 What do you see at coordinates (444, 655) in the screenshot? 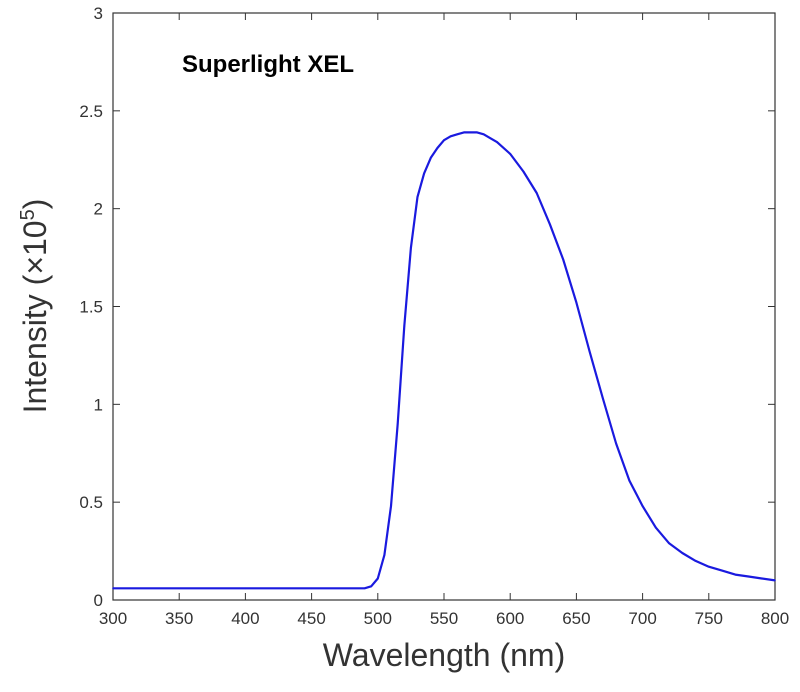
I see `x-axis-title: Wavelength (nm)` at bounding box center [444, 655].